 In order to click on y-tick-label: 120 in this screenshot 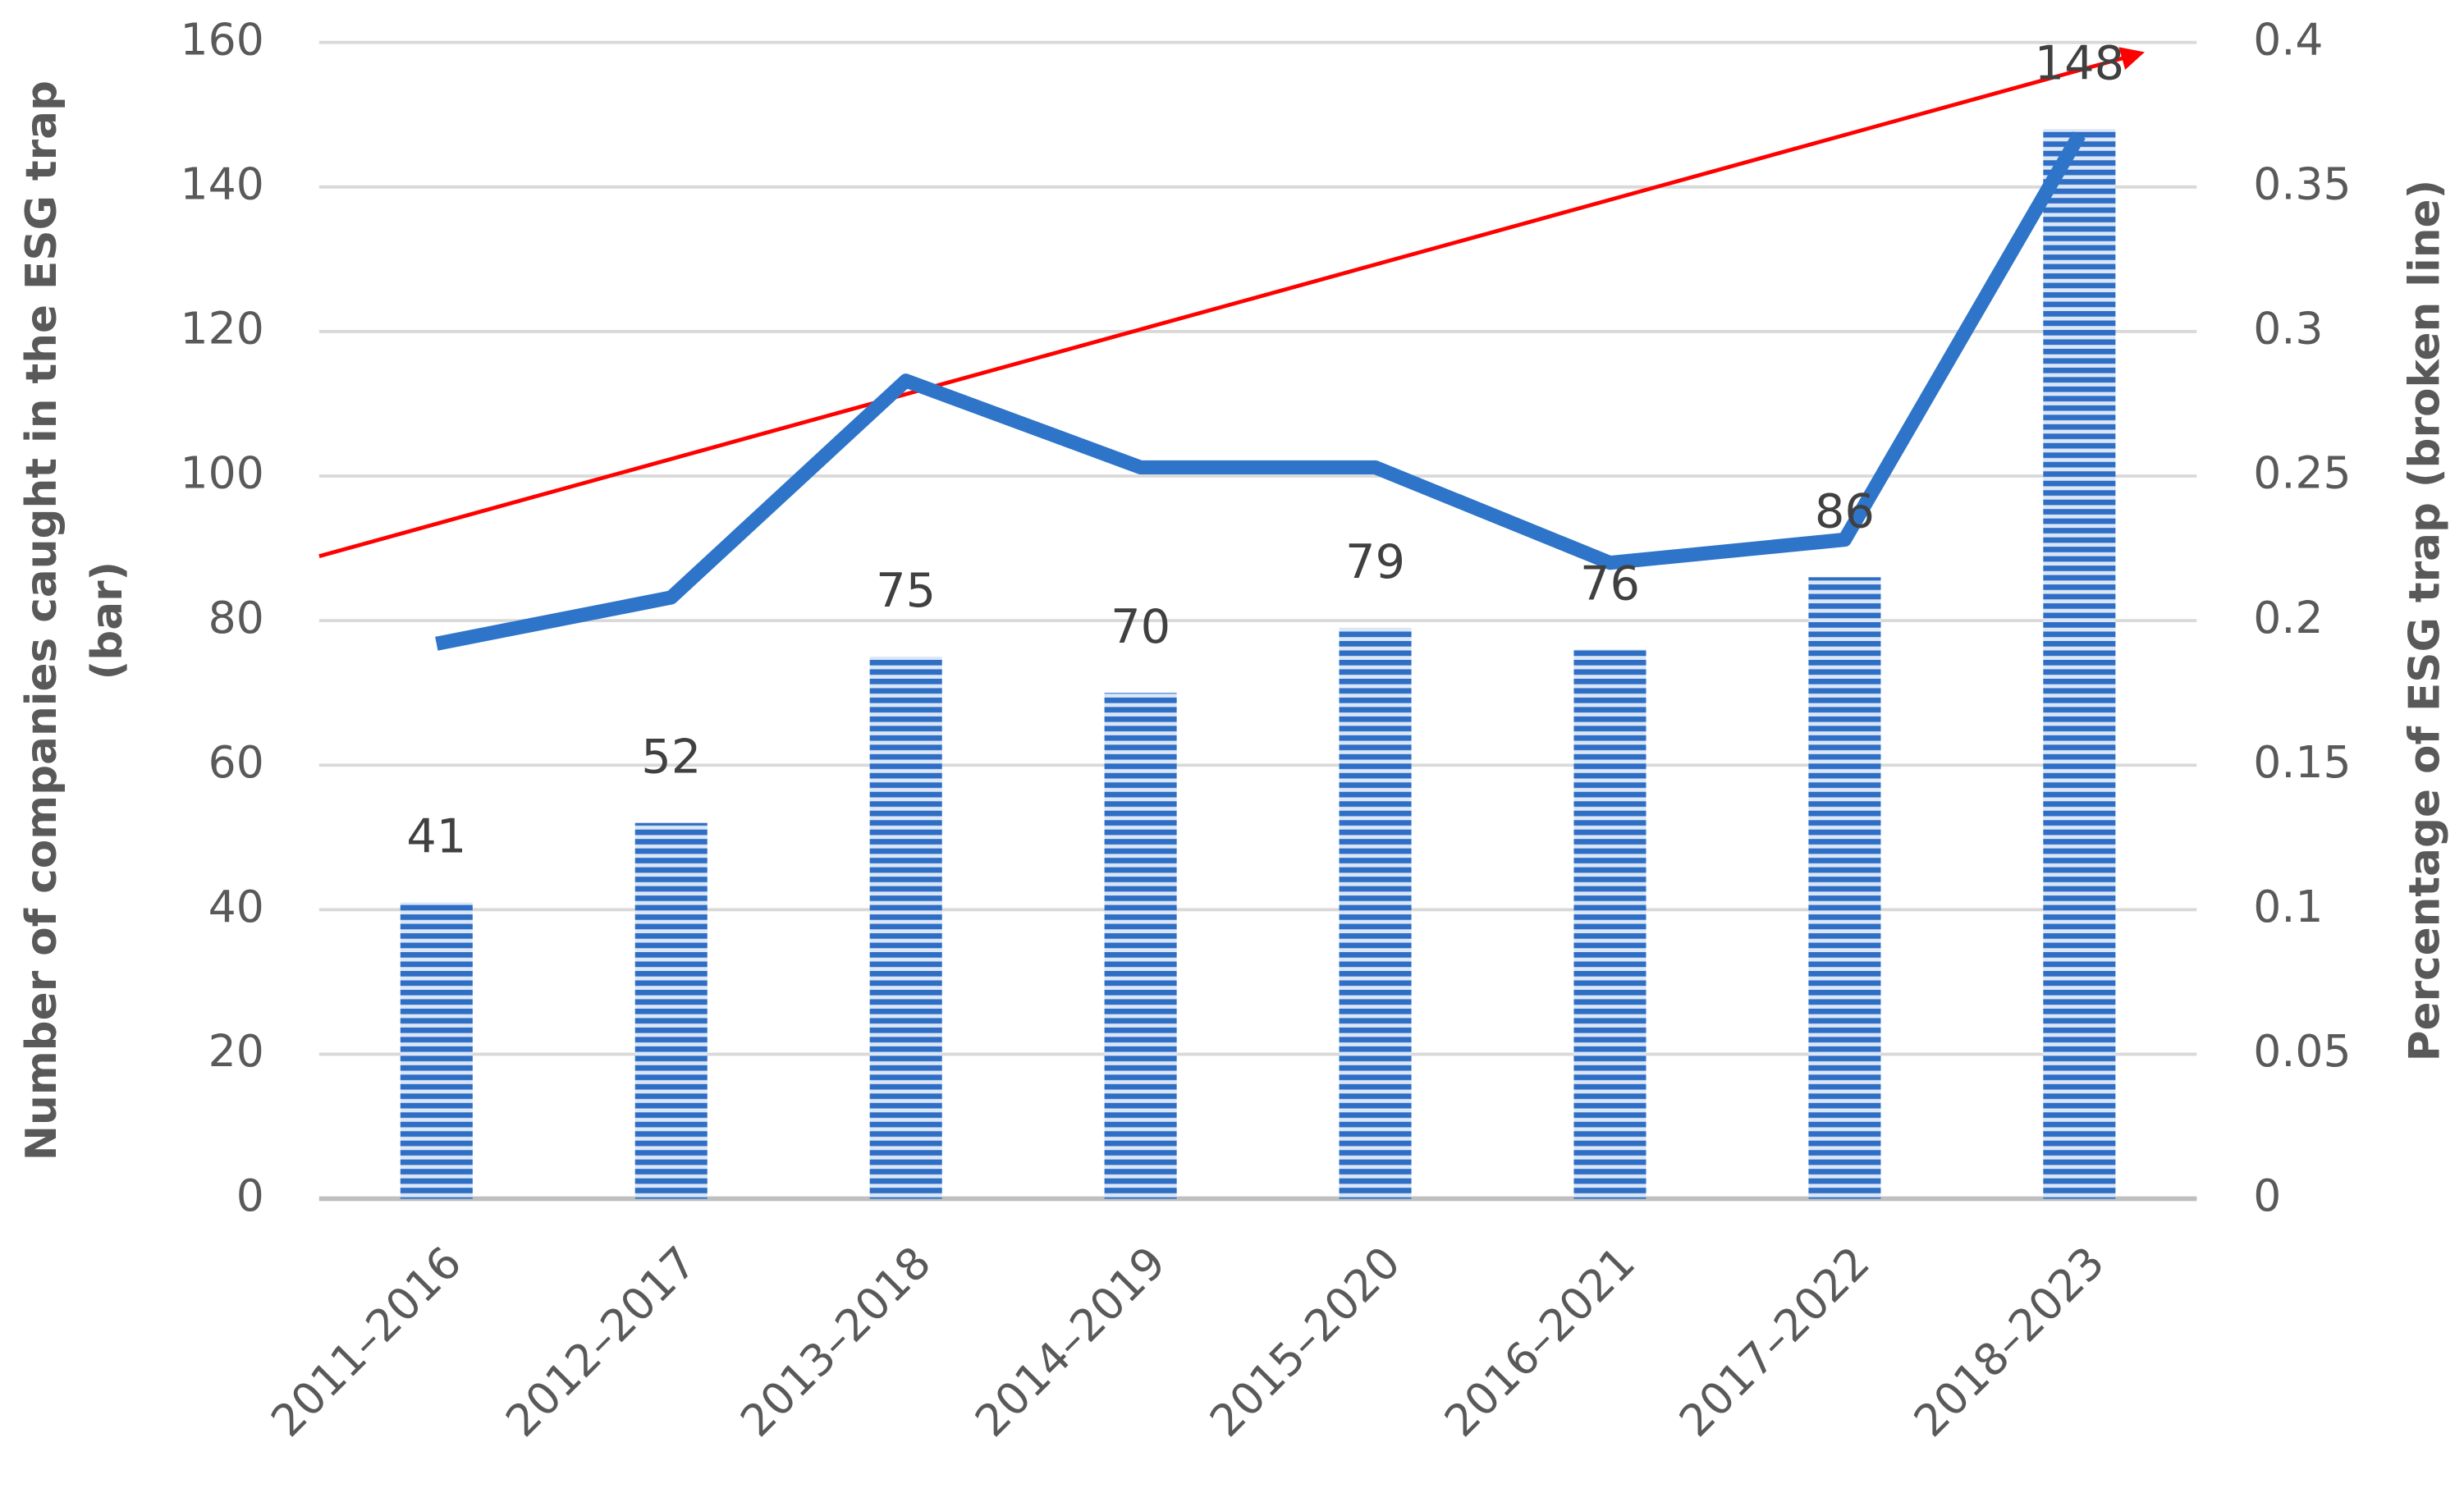, I will do `click(223, 329)`.